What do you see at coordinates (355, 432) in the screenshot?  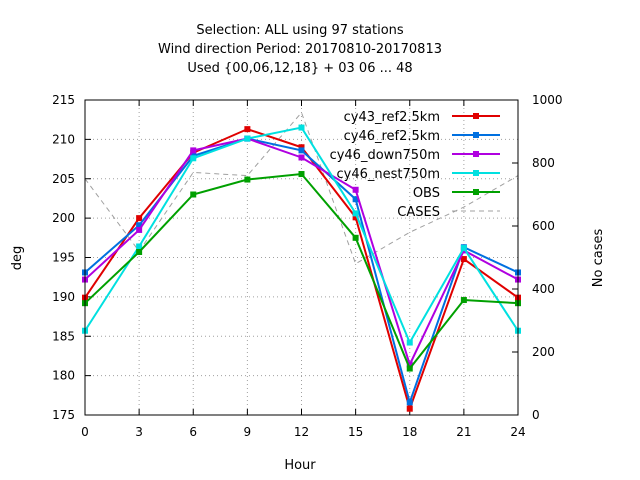 I see `x-tick-label: 15` at bounding box center [355, 432].